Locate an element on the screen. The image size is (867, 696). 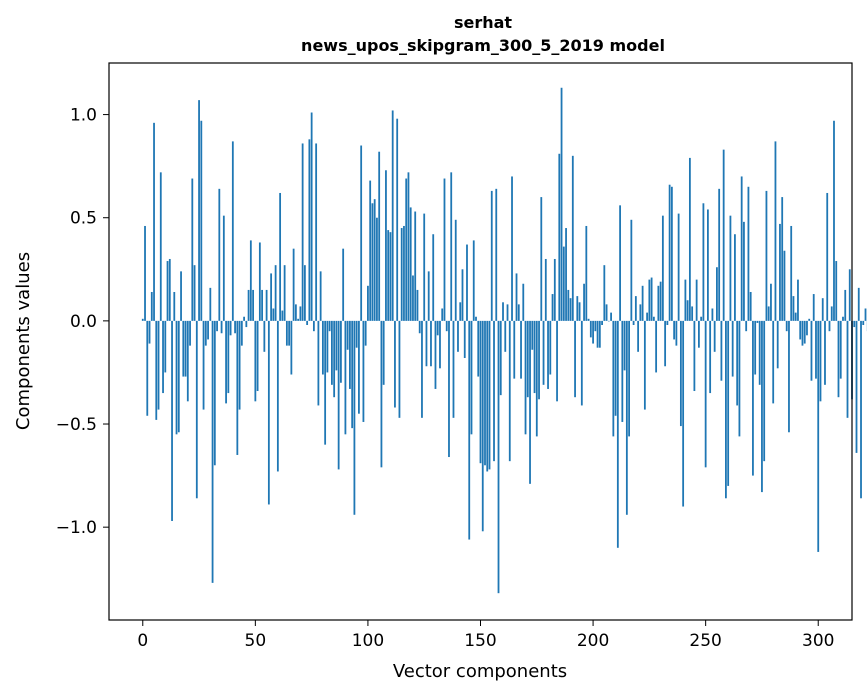
y-tick-label: −0.5 is located at coordinates (76, 425).